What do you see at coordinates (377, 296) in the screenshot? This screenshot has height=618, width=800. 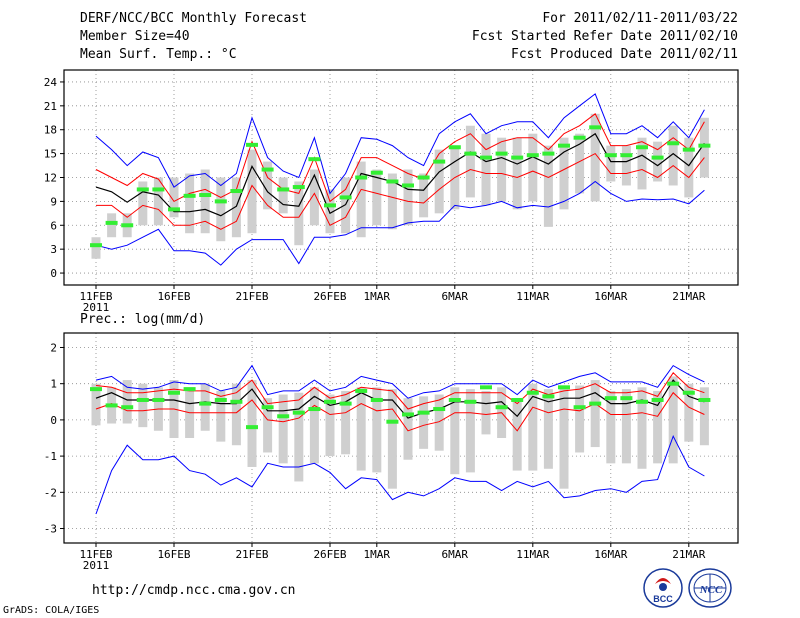 I see `temp-x-tick-label: 1MAR` at bounding box center [377, 296].